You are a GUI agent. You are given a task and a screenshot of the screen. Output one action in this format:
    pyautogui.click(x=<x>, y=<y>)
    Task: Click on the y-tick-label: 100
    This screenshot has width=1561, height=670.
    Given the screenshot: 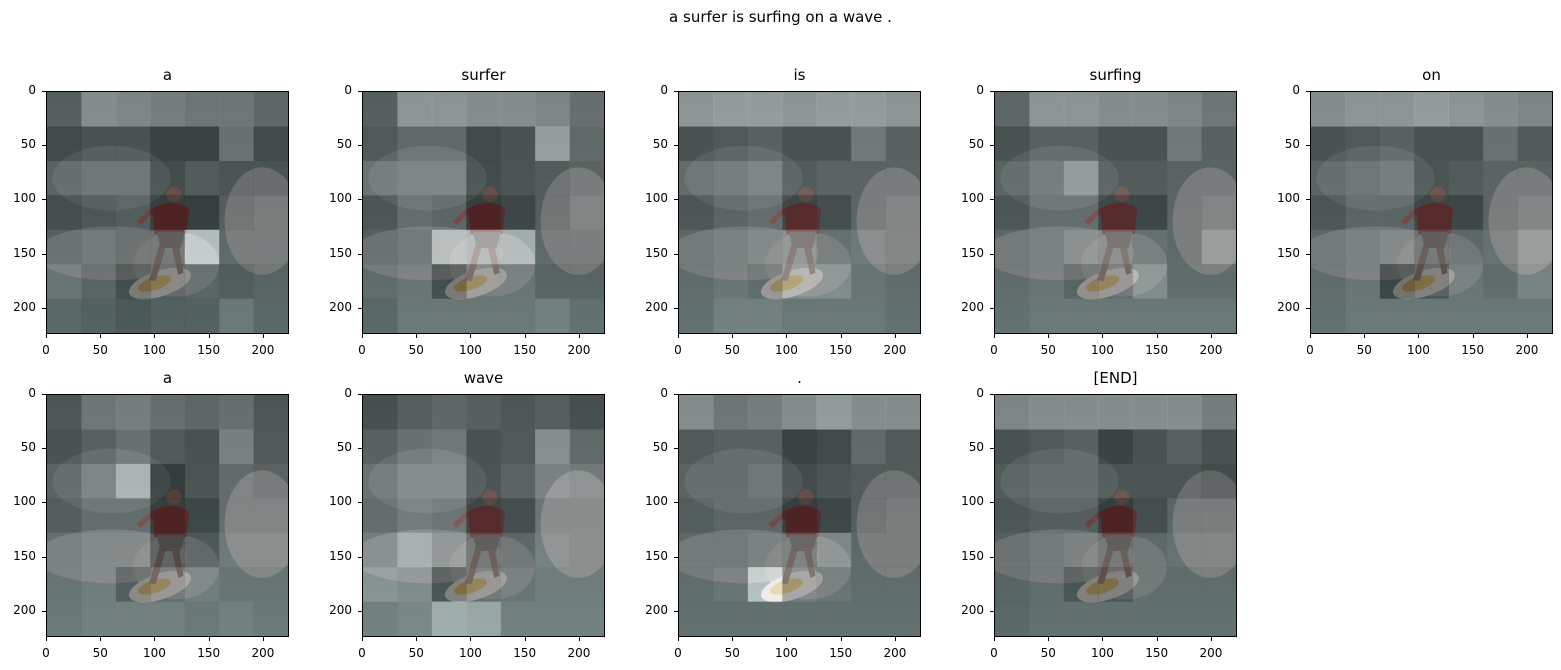 What is the action you would take?
    pyautogui.click(x=972, y=198)
    